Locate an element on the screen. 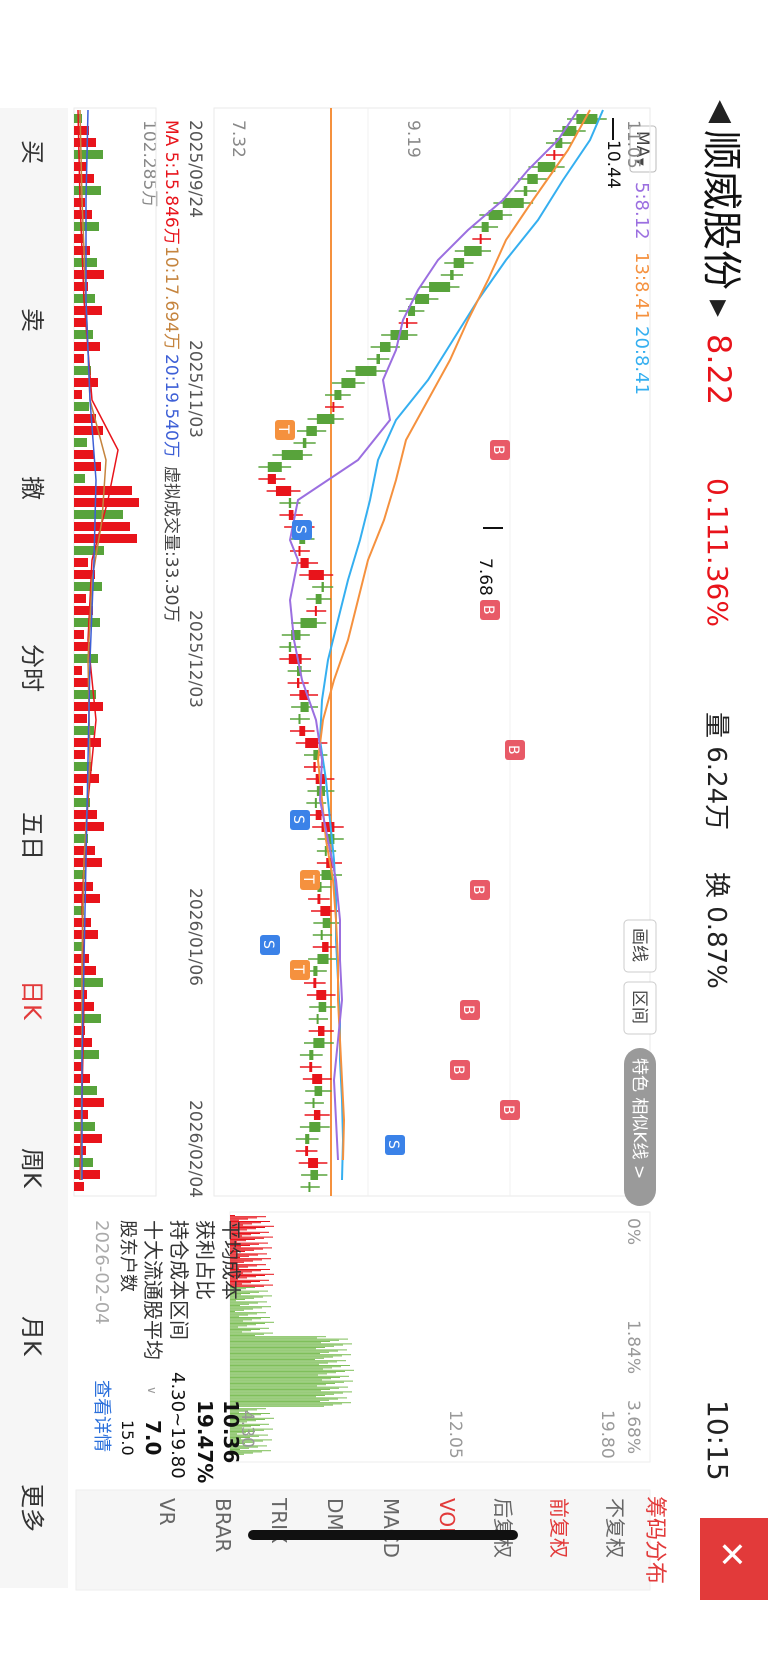 The height and width of the screenshot is (1665, 768). profit-label: 获利占比 is located at coordinates (205, 1260).